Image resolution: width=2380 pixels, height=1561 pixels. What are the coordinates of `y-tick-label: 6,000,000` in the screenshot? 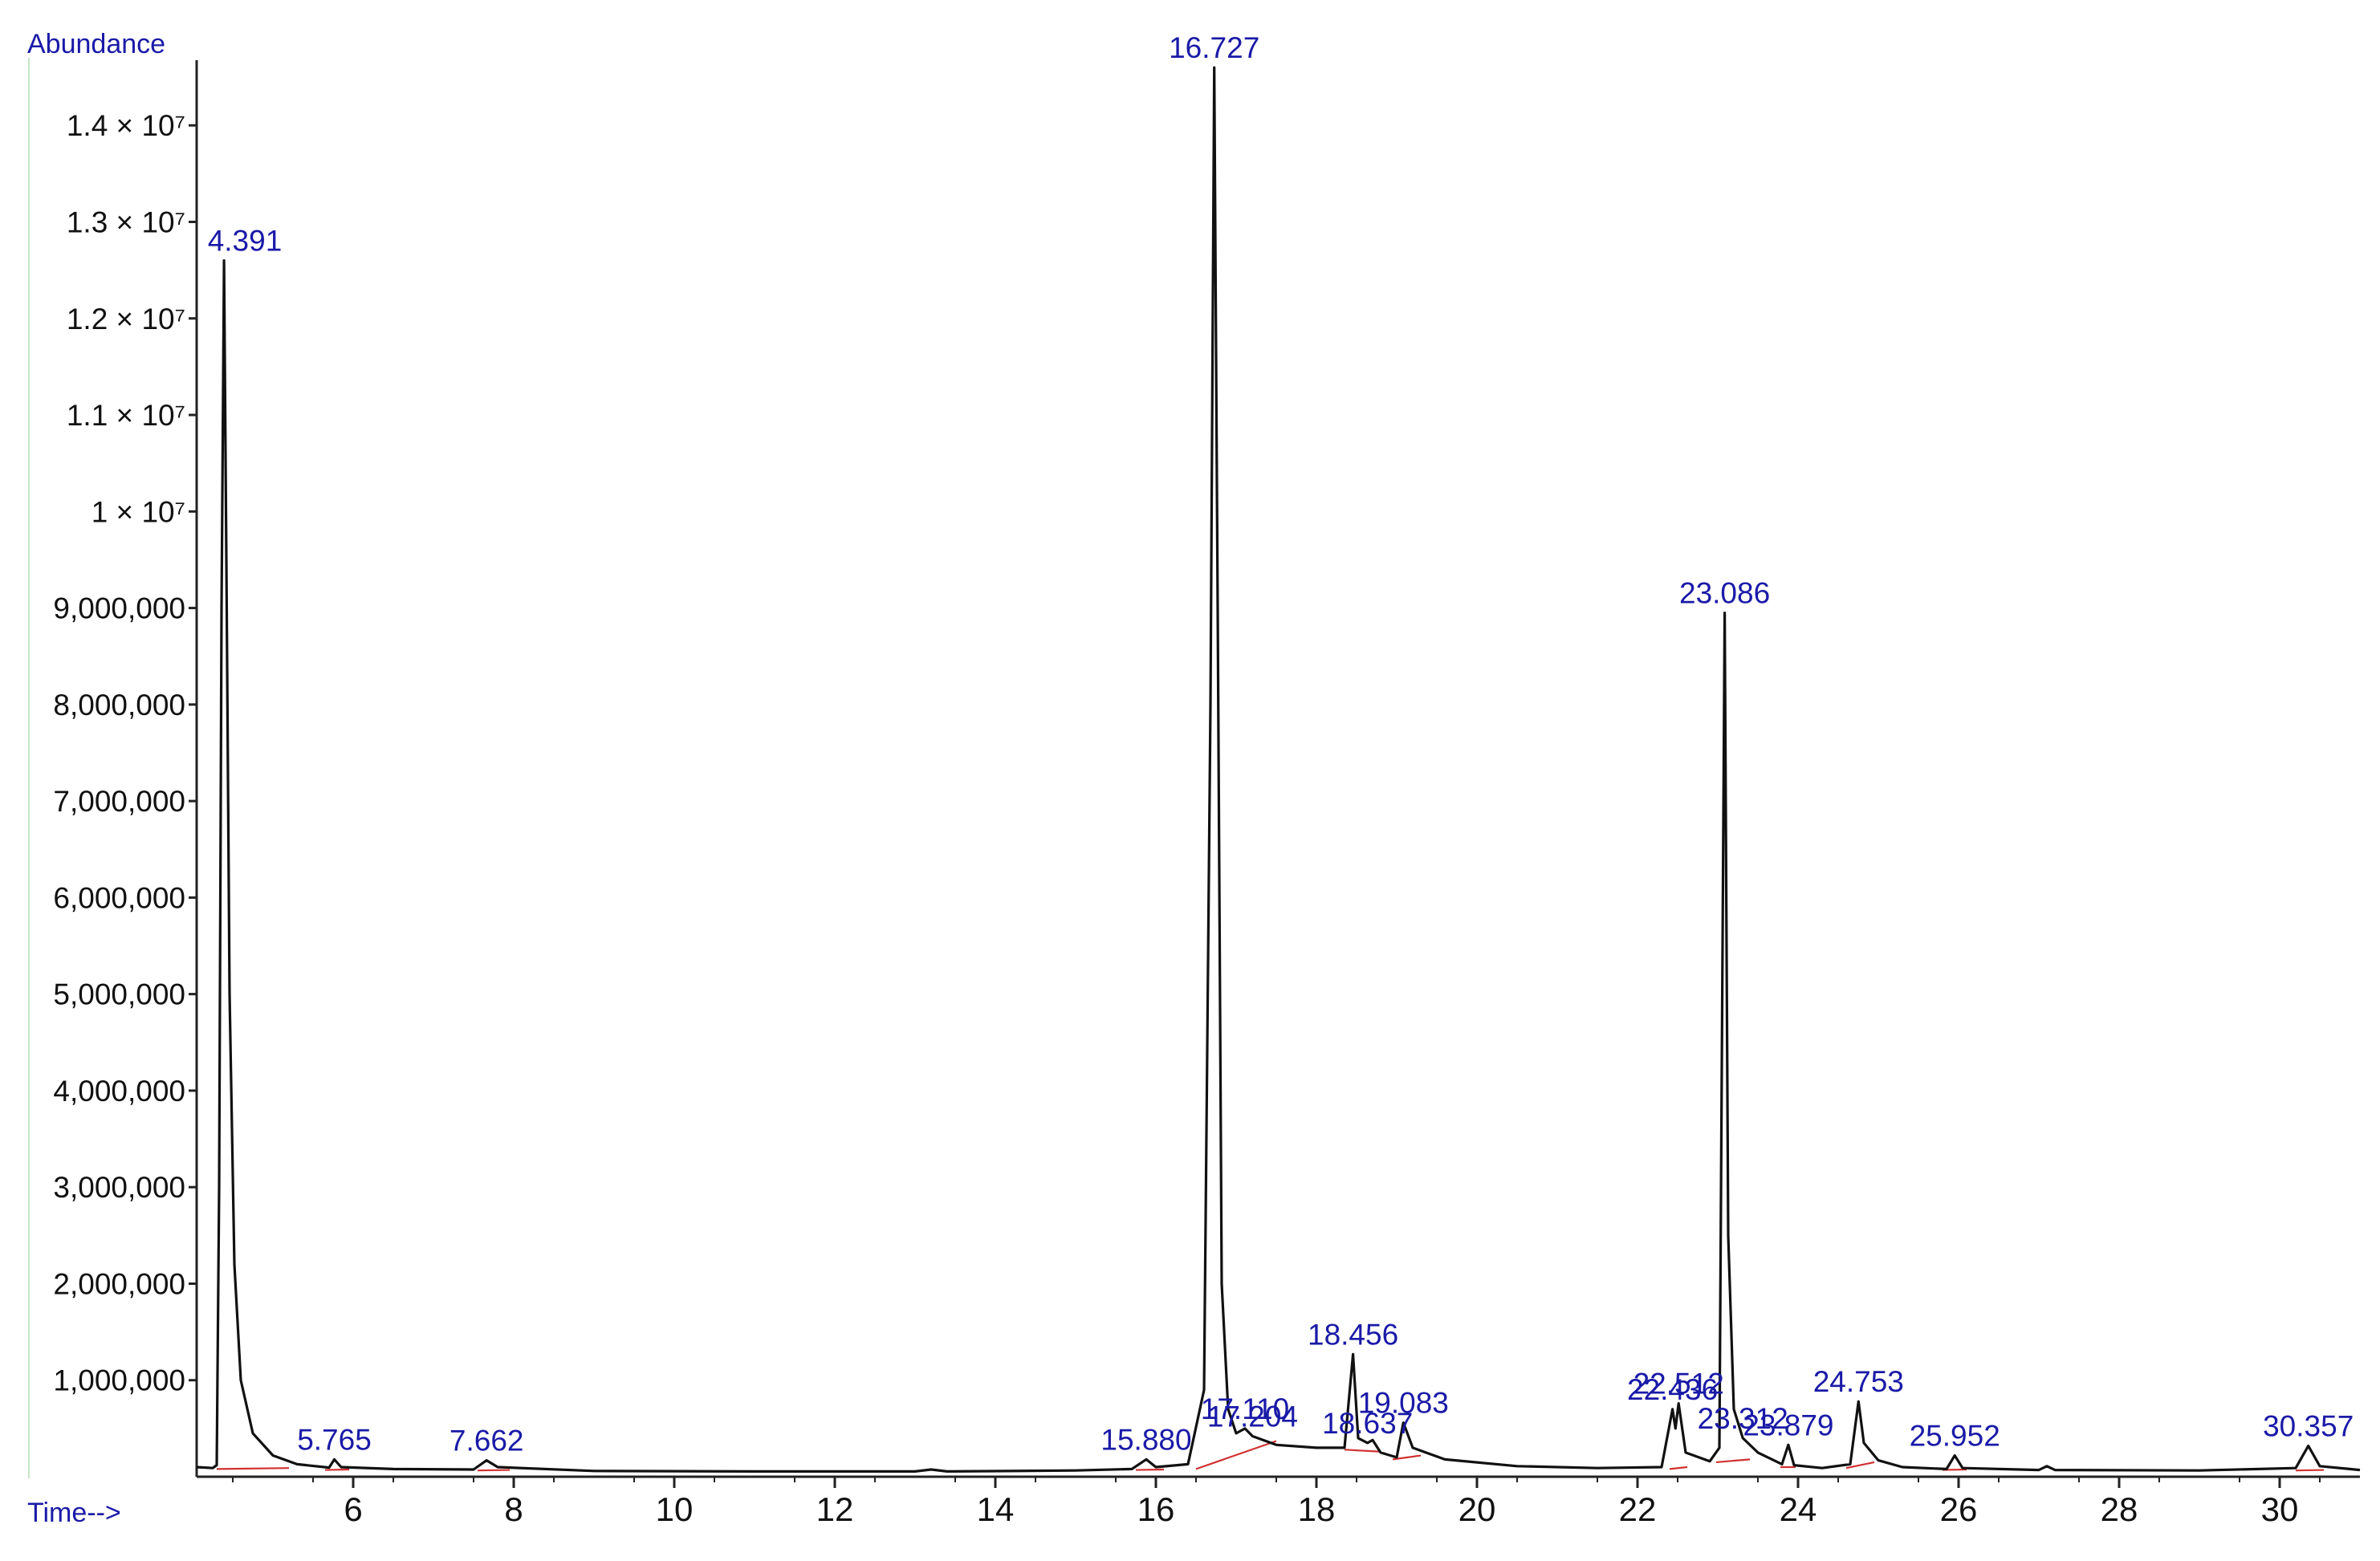 It's located at (119, 897).